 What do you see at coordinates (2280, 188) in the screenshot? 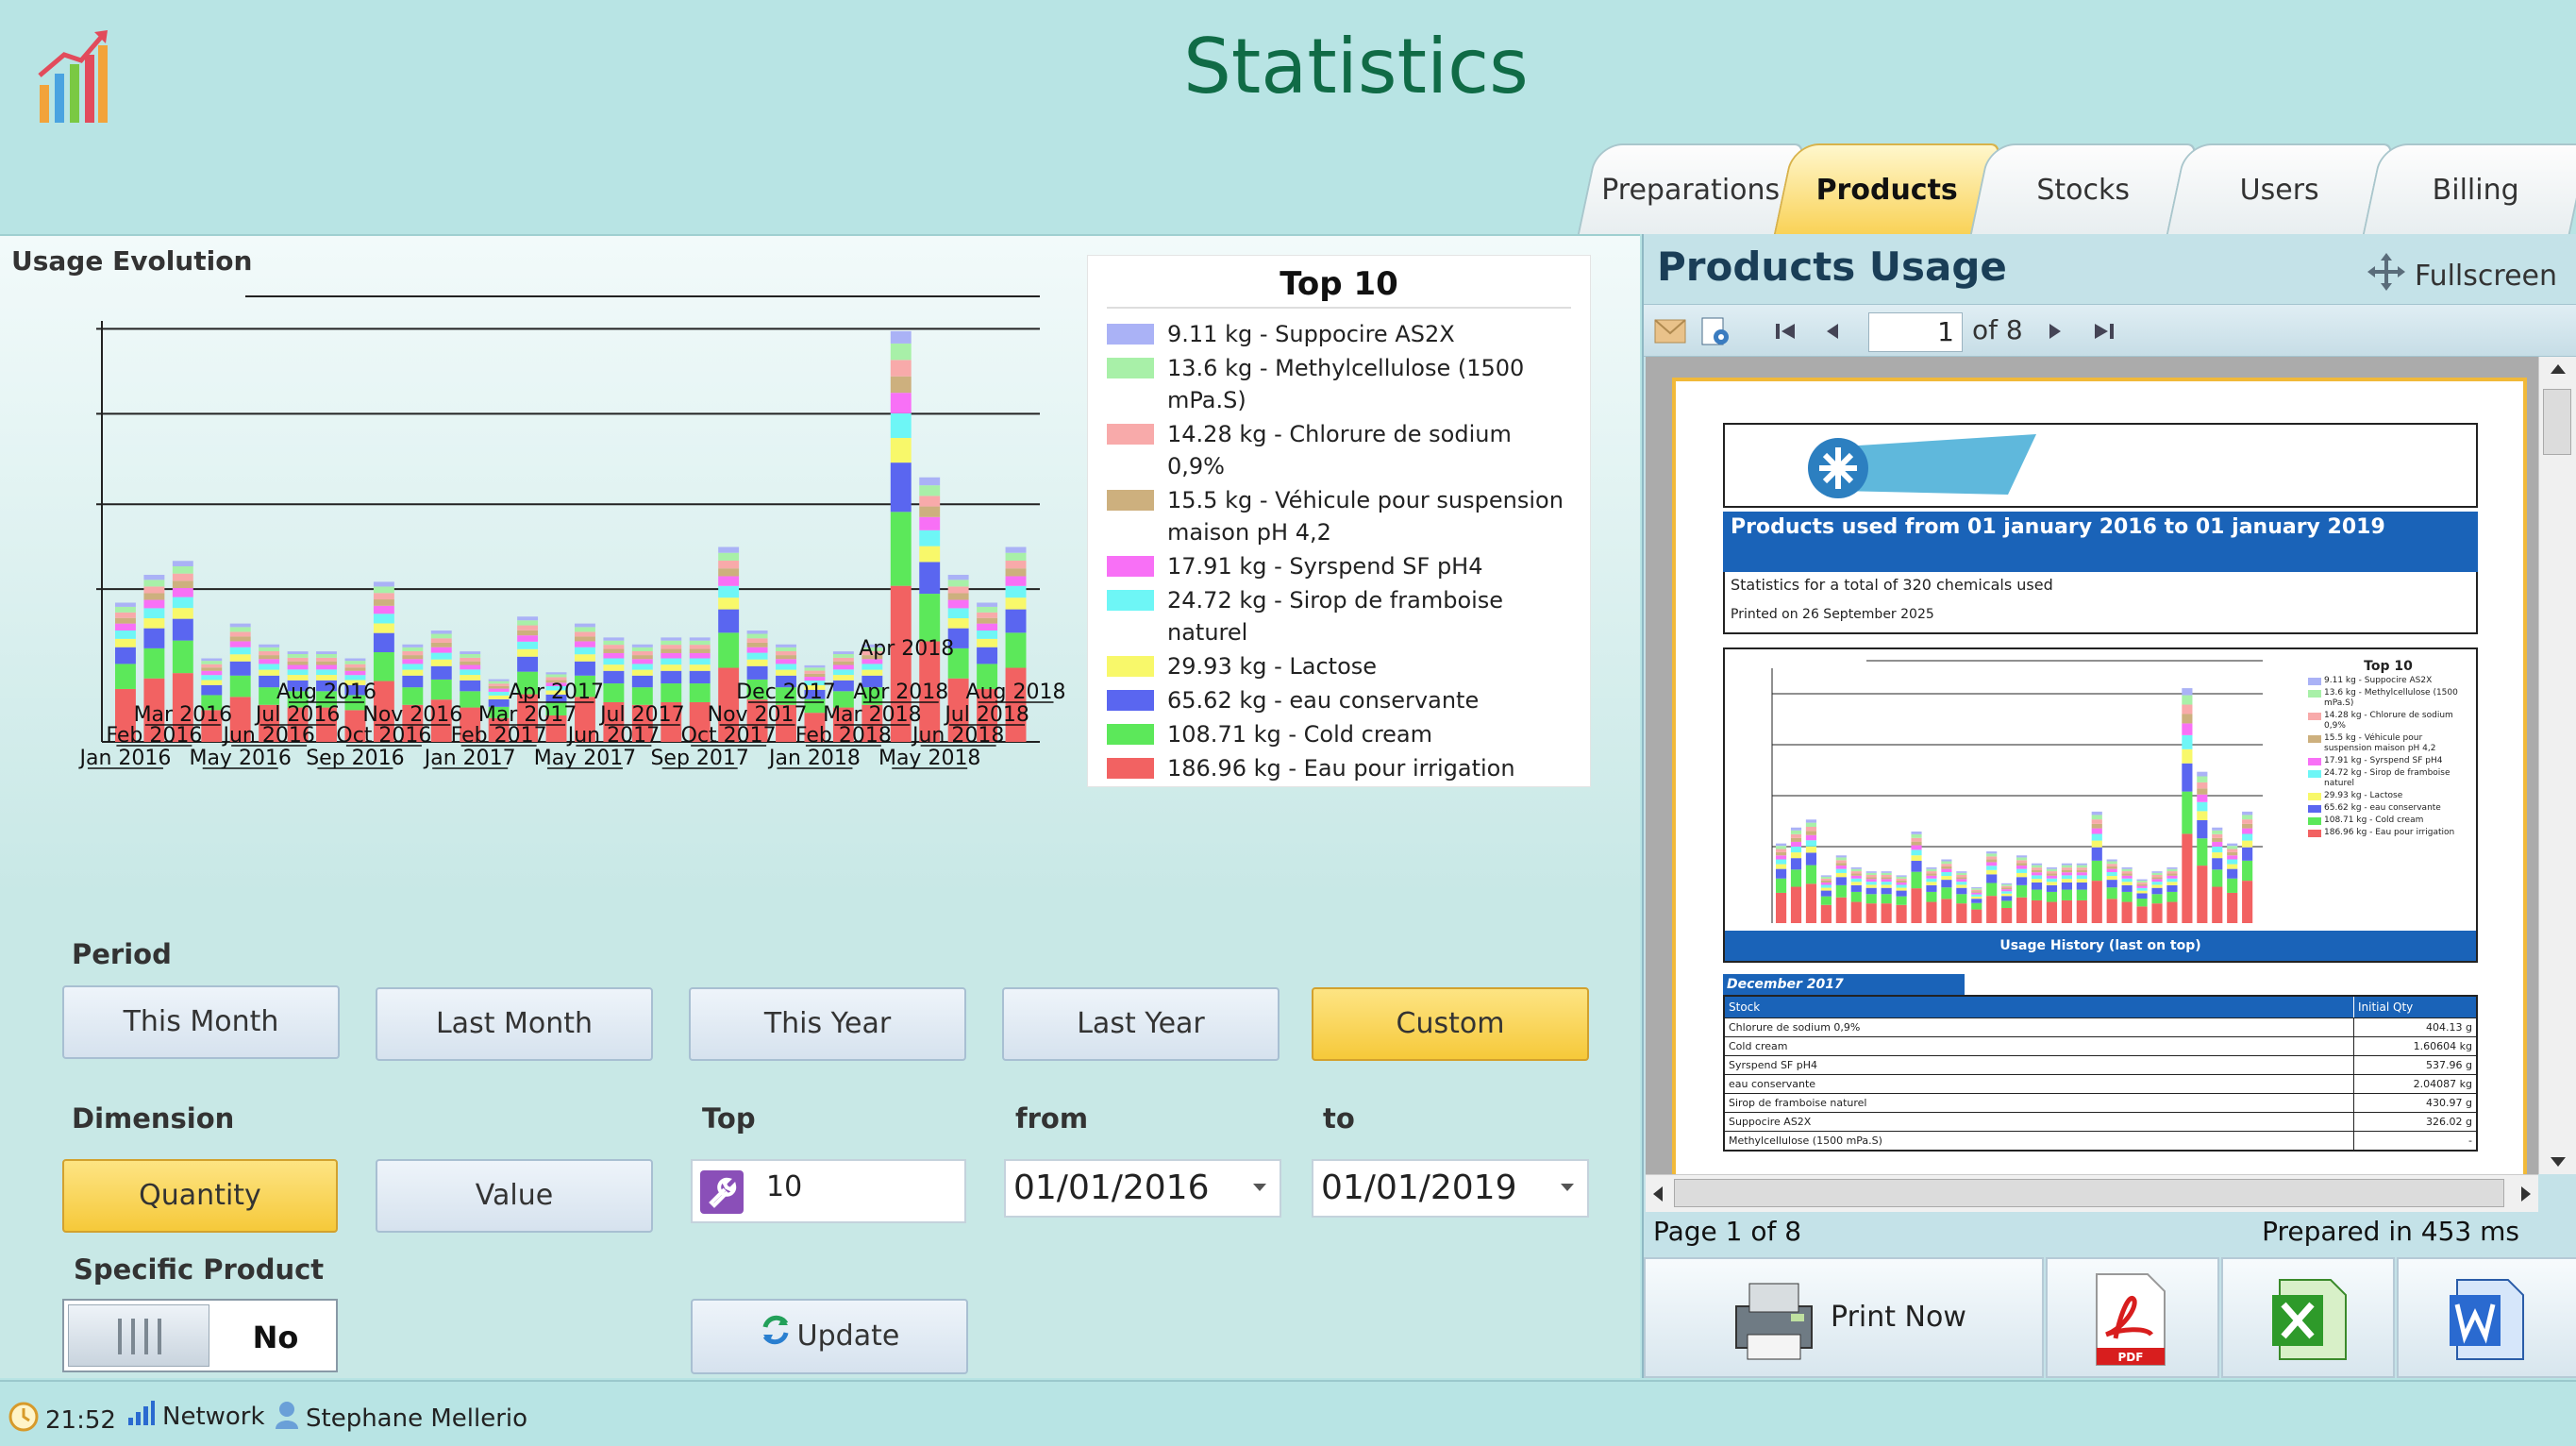
I see `tab-users: Users` at bounding box center [2280, 188].